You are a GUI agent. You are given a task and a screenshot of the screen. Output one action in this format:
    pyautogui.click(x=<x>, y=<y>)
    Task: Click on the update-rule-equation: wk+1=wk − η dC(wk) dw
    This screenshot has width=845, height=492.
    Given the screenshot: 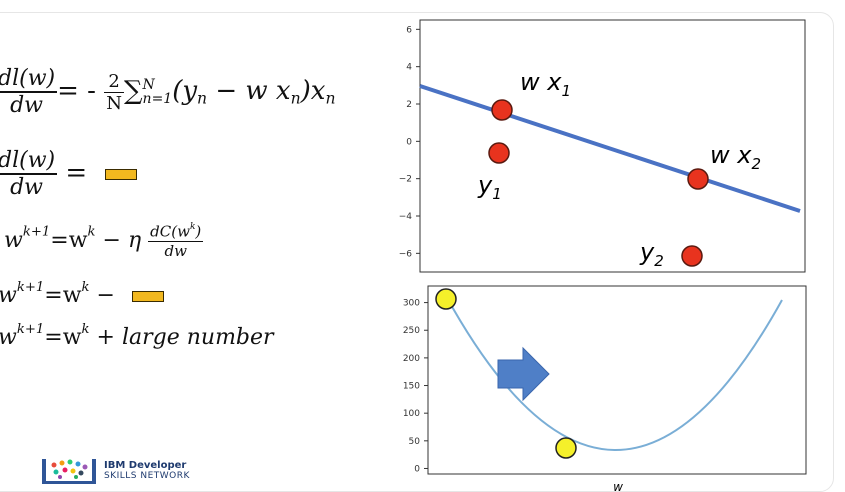 What is the action you would take?
    pyautogui.click(x=104, y=241)
    